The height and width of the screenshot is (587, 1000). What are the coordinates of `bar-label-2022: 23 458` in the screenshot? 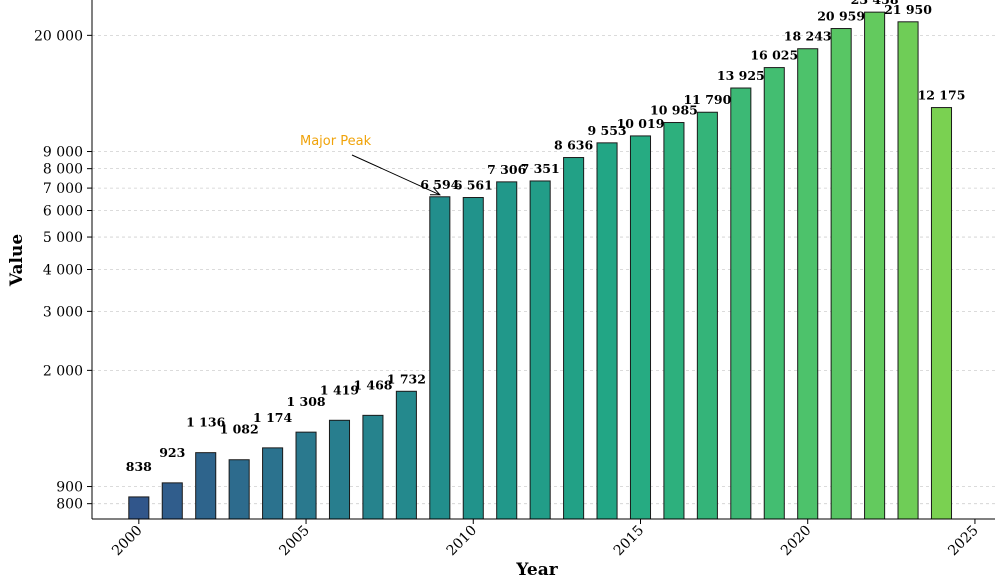 It's located at (875, 3).